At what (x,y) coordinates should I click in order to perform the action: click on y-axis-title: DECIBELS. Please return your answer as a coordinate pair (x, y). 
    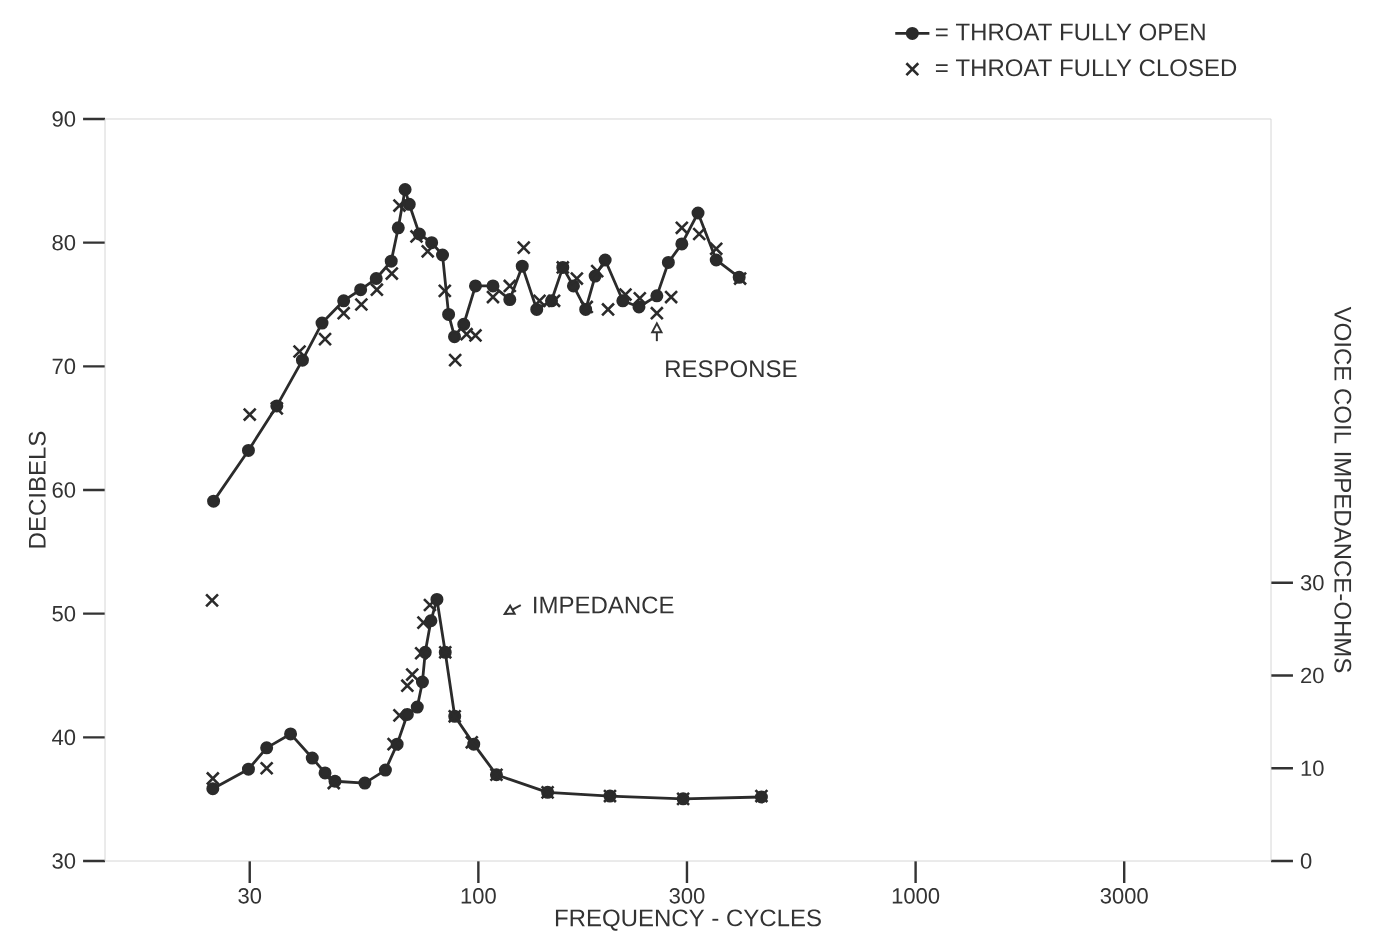
    Looking at the image, I should click on (37, 489).